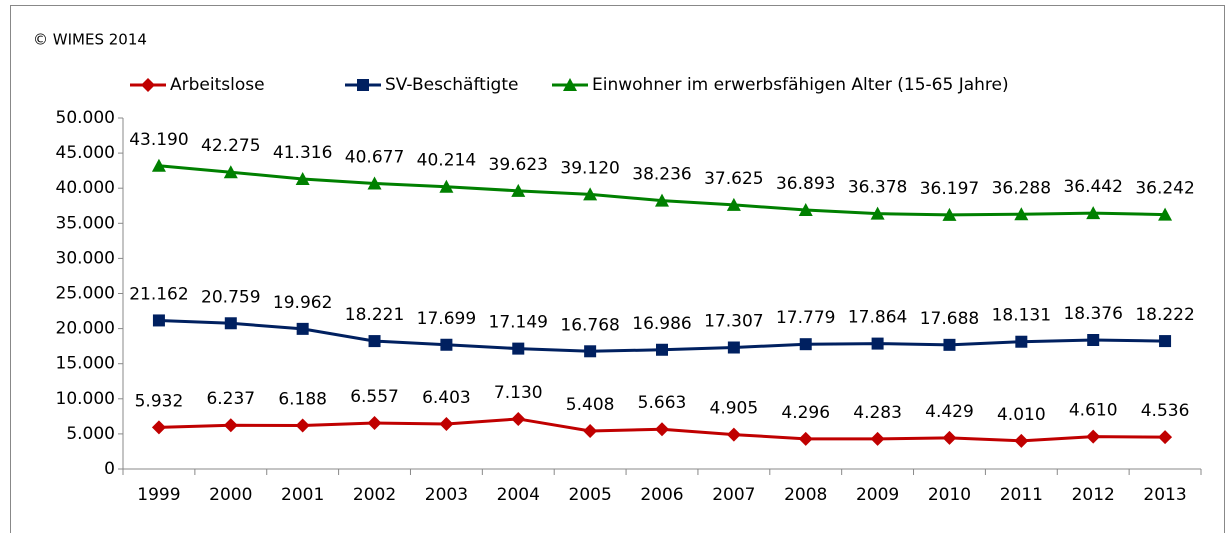 The width and height of the screenshot is (1231, 533). Describe the element at coordinates (1021, 188) in the screenshot. I see `data-label: 36.288` at that location.